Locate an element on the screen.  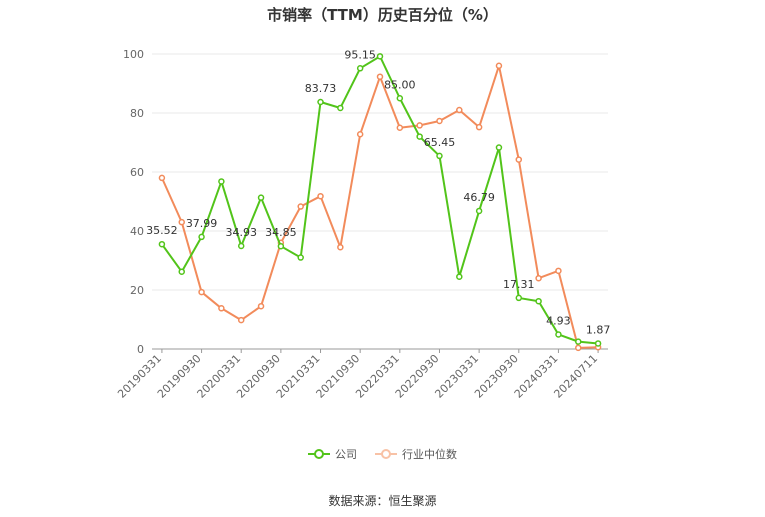
data-label-company: 34.85 is located at coordinates (281, 232).